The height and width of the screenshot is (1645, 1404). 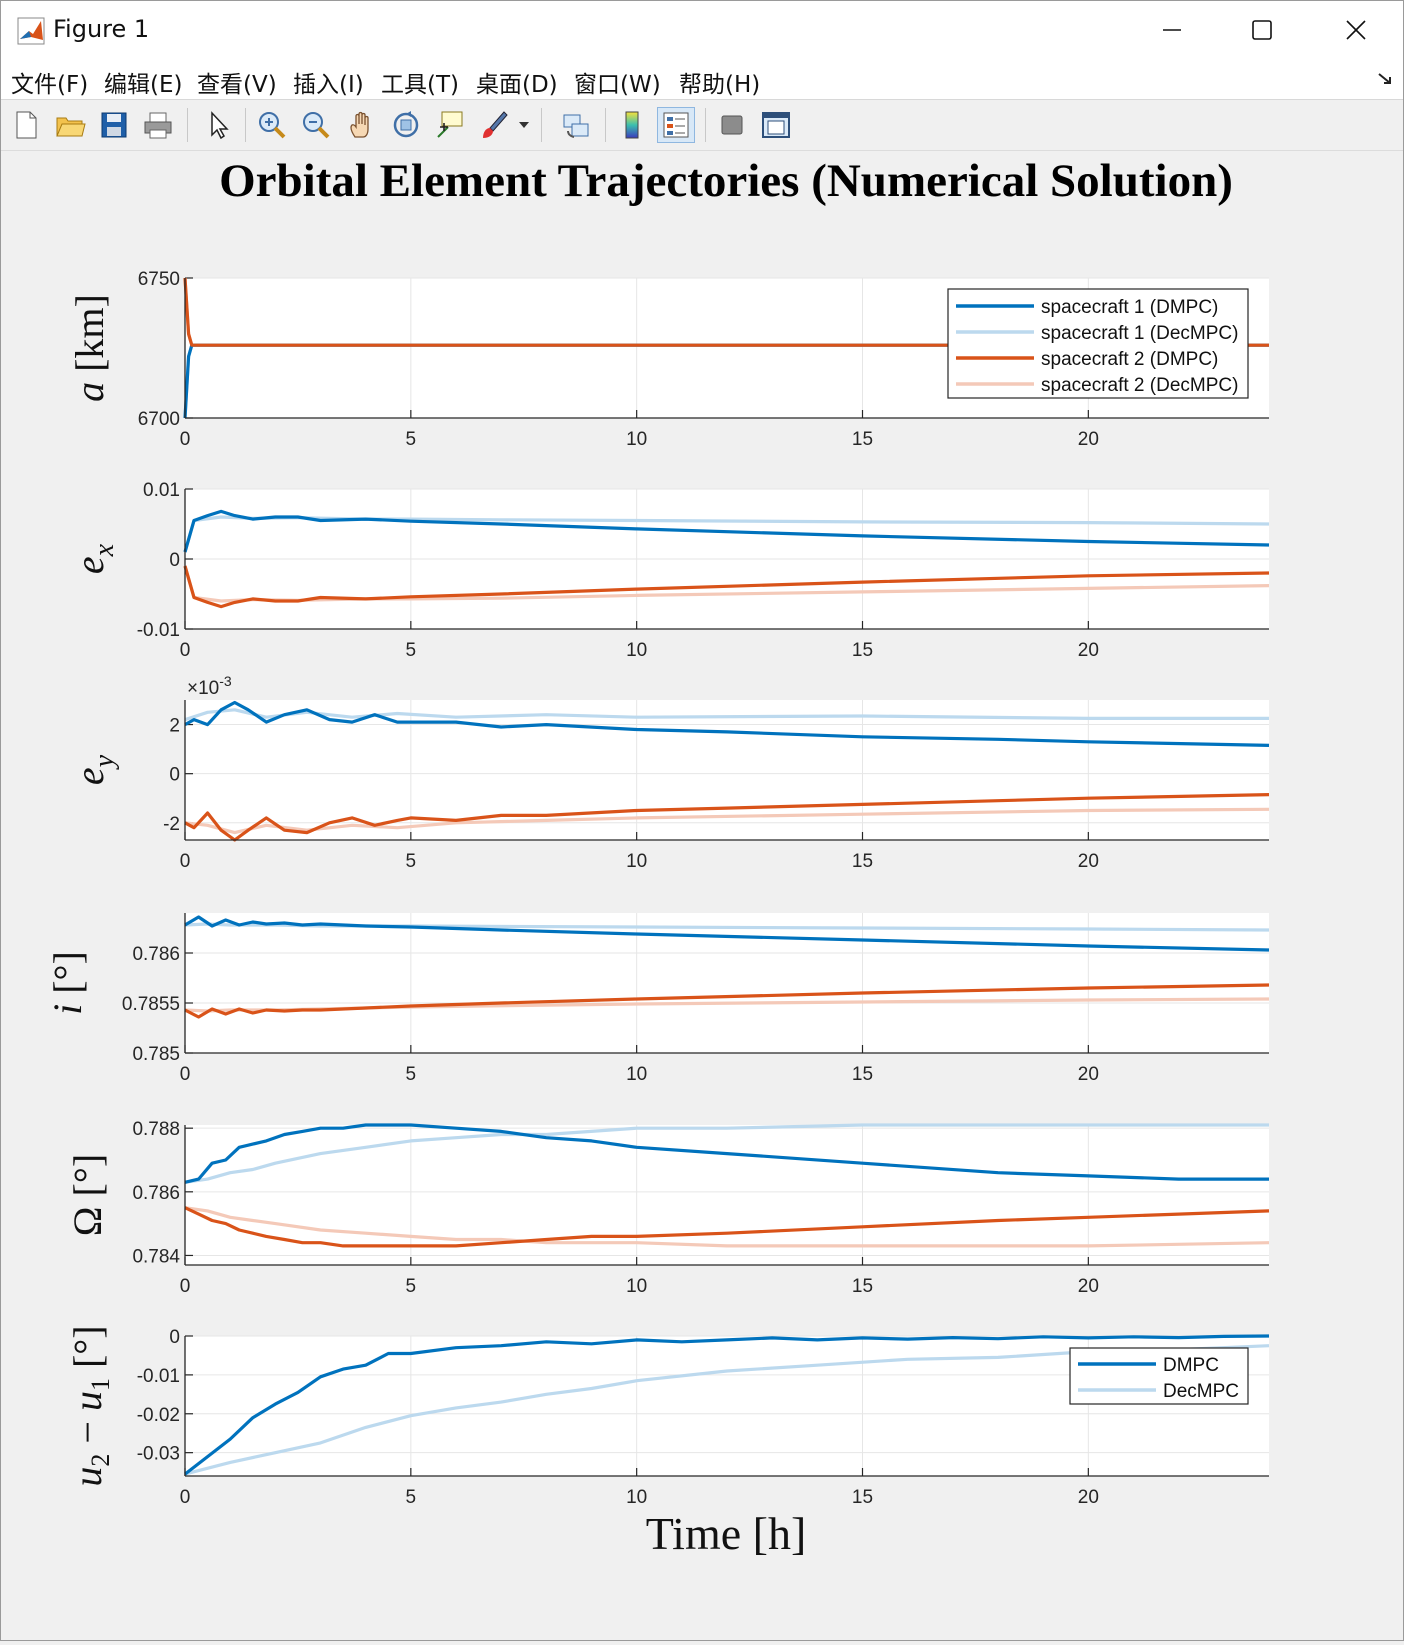 I want to click on new-figure-icon, so click(x=26, y=125).